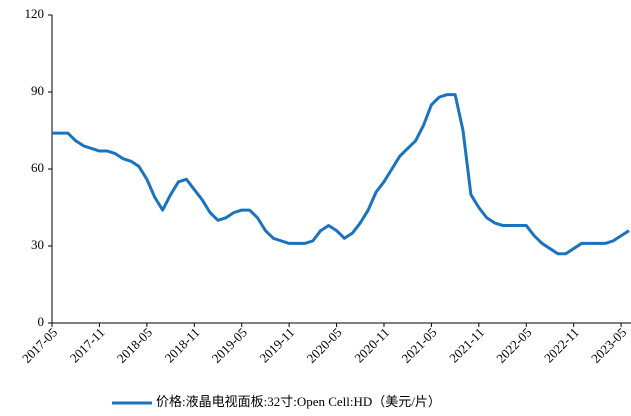 The height and width of the screenshot is (416, 631). I want to click on x-tick-label: 2022-05, so click(513, 345).